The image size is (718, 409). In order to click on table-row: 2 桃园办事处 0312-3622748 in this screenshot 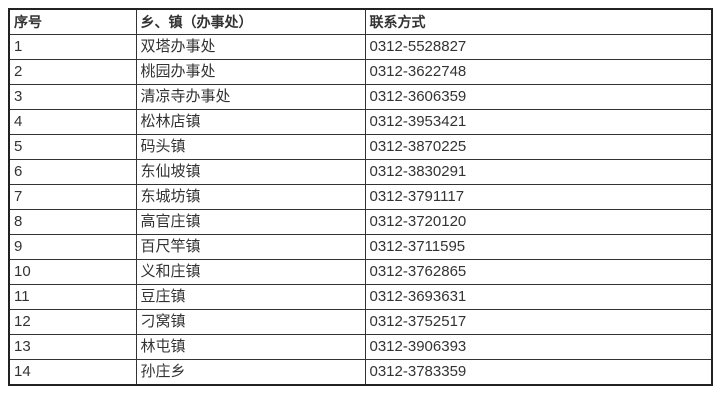, I will do `click(360, 72)`.